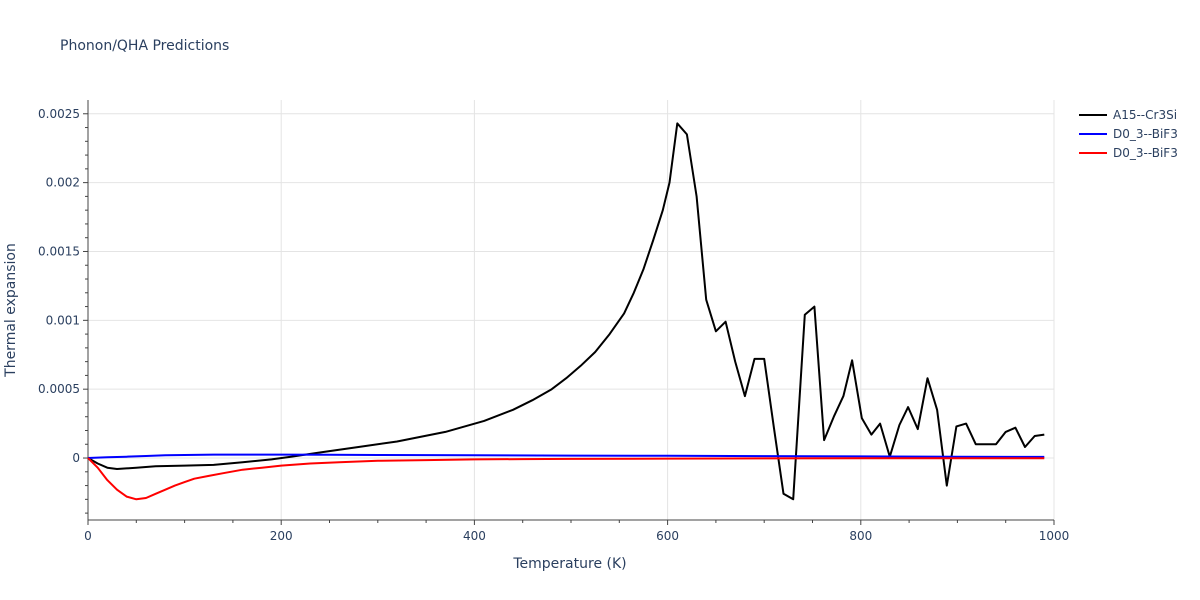  What do you see at coordinates (88, 536) in the screenshot?
I see `x-tick-label: 0` at bounding box center [88, 536].